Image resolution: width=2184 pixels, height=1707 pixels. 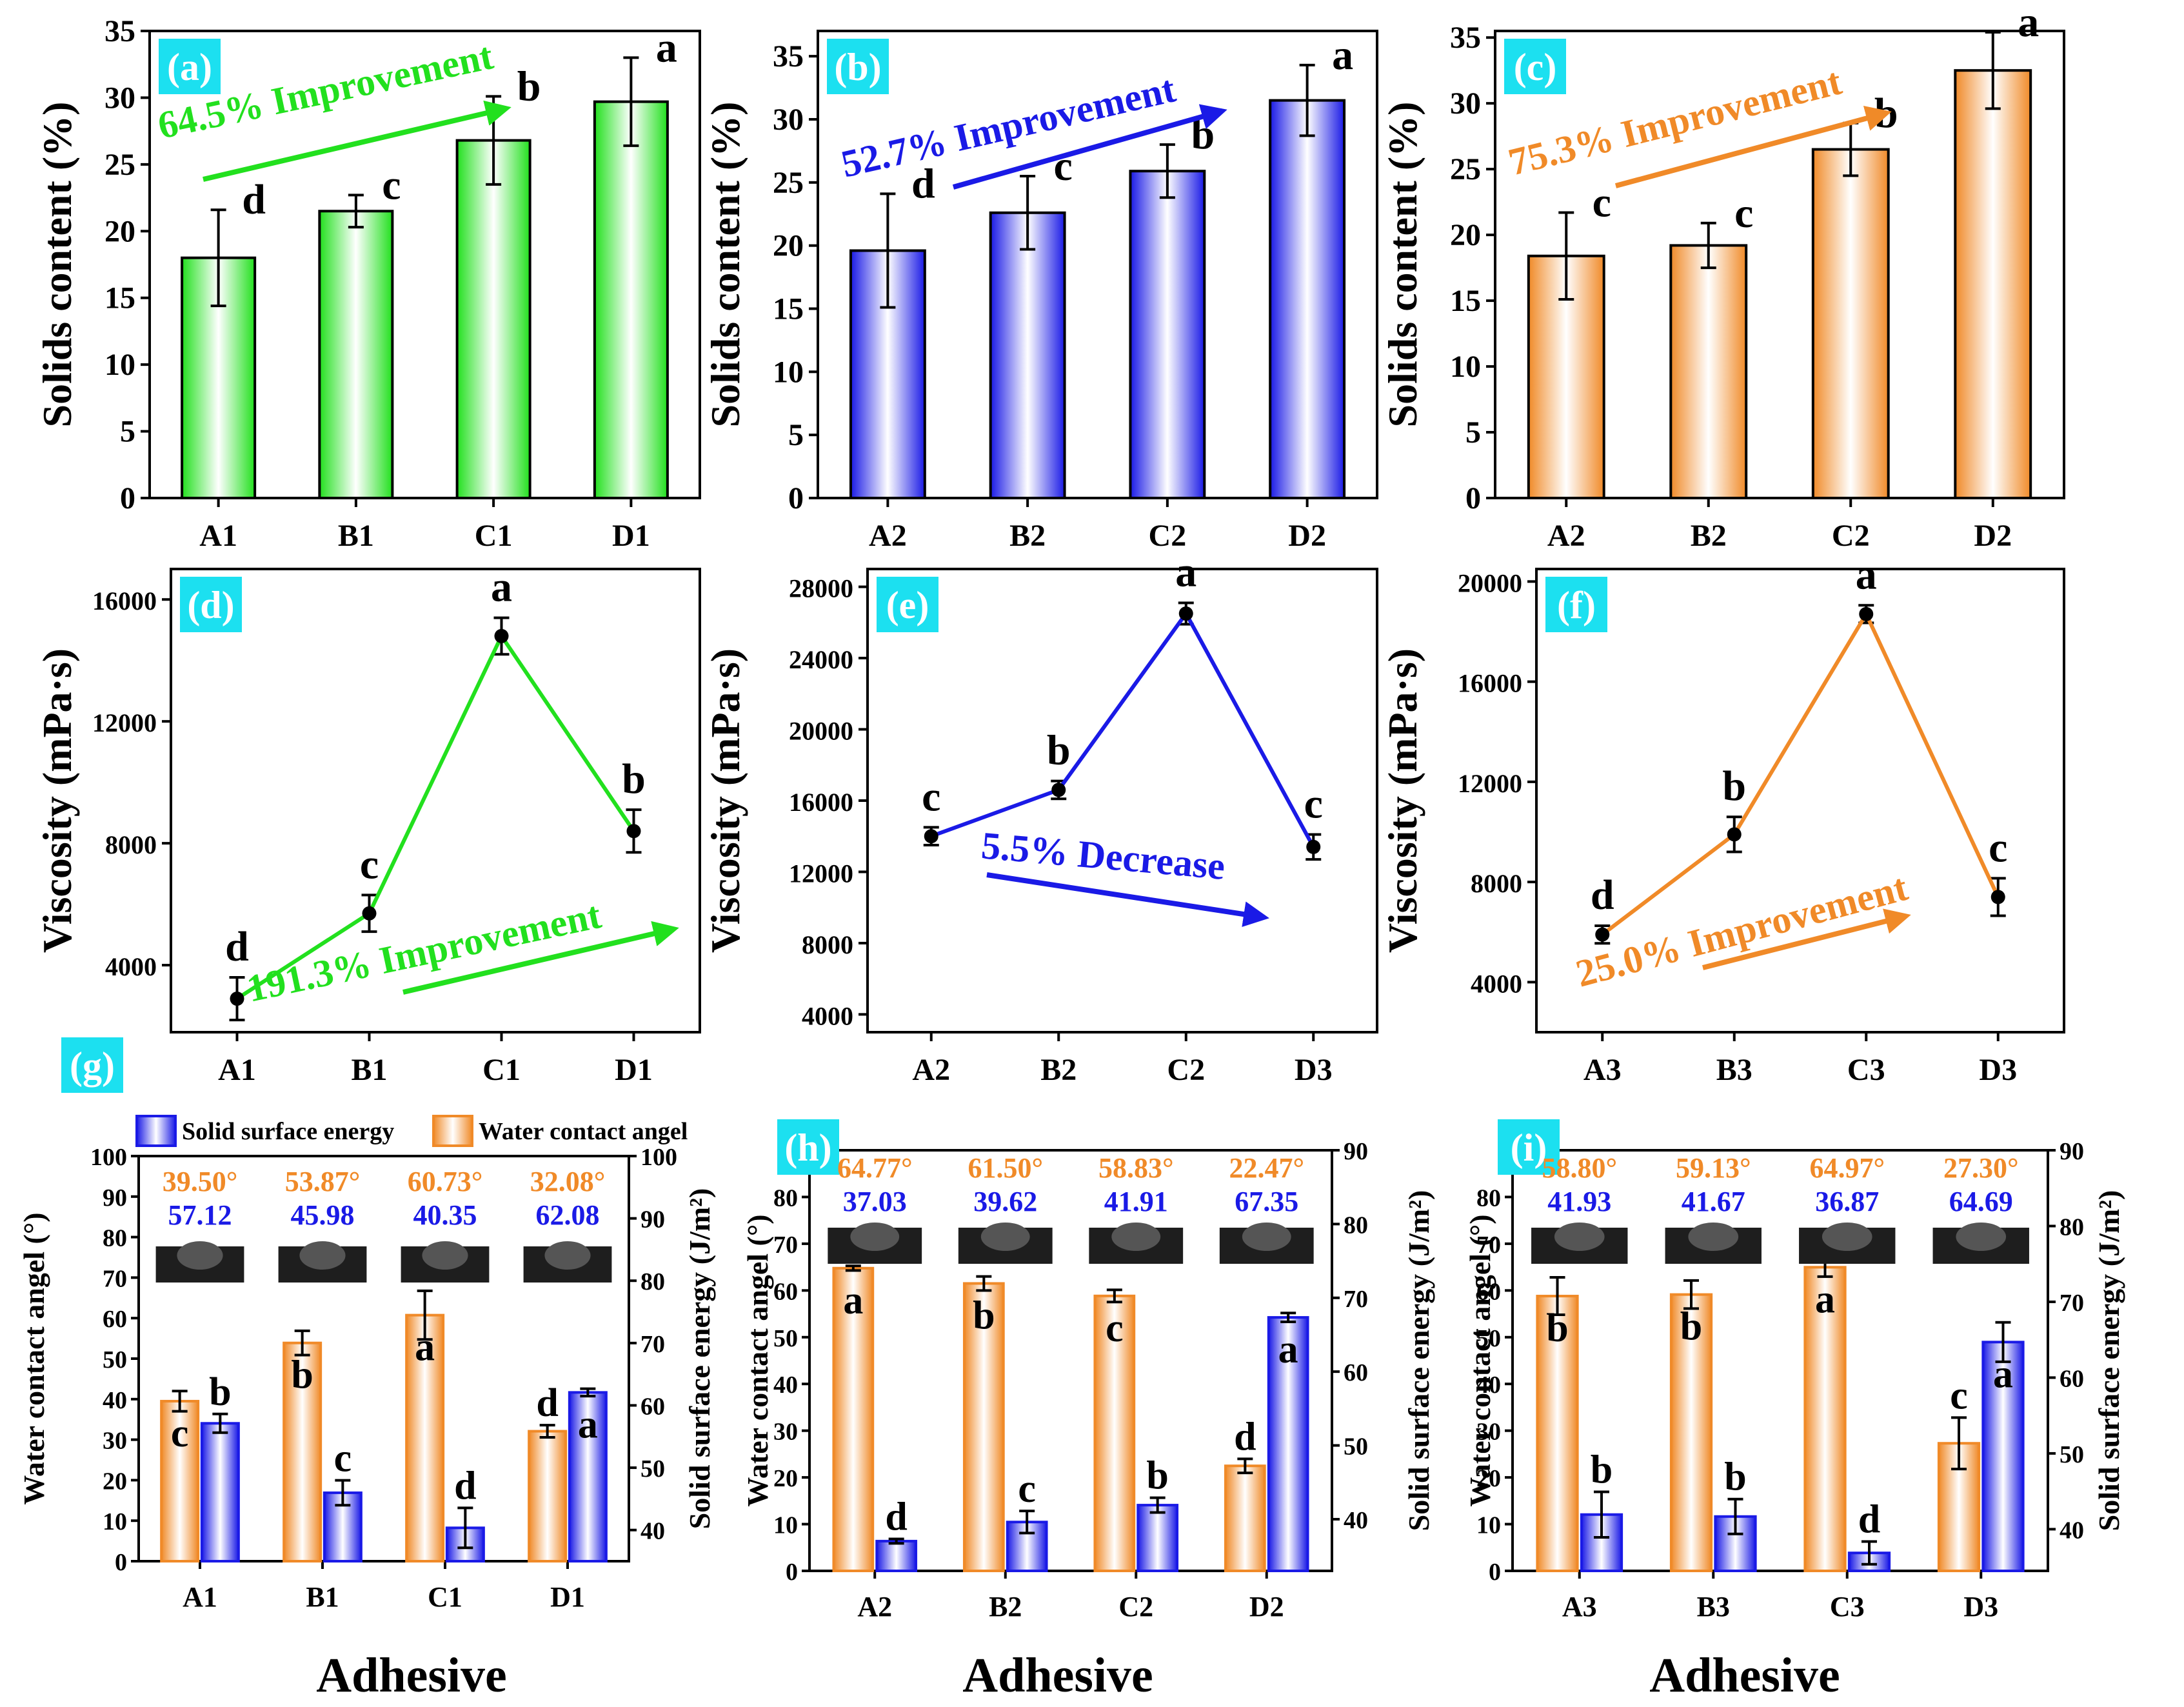 I want to click on panel-c-xtick-label: A2, so click(x=1566, y=536).